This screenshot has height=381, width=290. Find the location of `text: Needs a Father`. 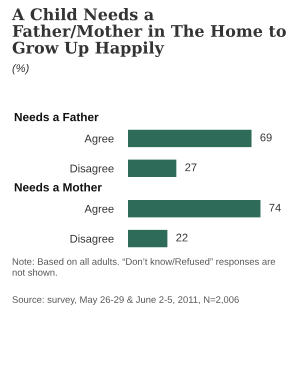

text: Needs a Father is located at coordinates (56, 117).